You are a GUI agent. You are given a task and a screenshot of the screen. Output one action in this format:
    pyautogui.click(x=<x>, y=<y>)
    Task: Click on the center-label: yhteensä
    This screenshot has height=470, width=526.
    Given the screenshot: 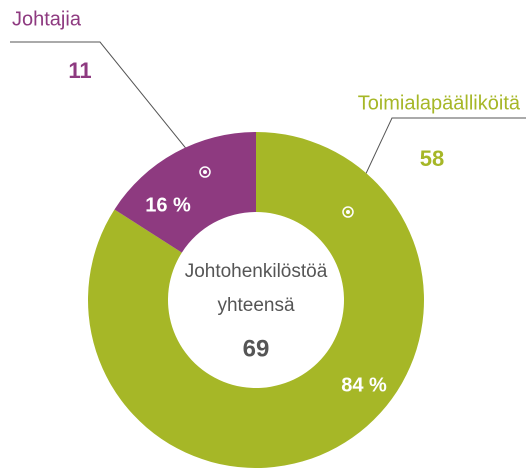 What is the action you would take?
    pyautogui.click(x=256, y=305)
    